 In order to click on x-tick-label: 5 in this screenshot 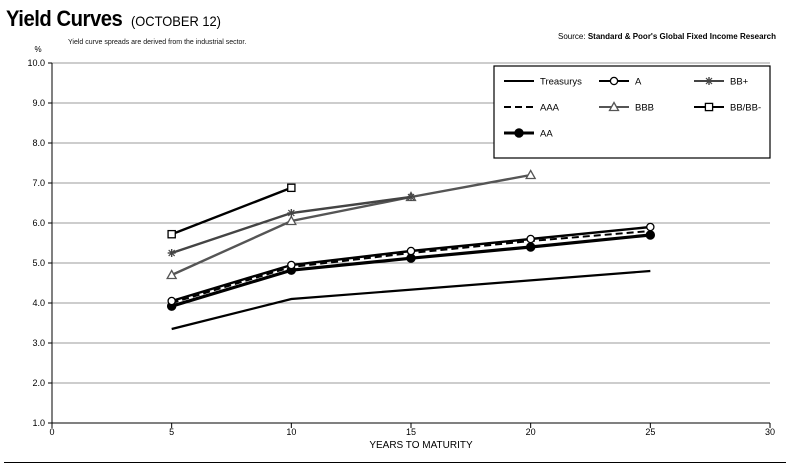, I will do `click(171, 432)`.